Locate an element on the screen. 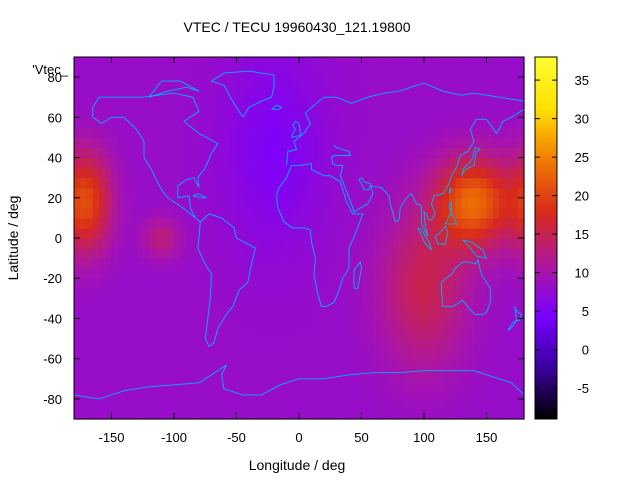  coastline is located at coordinates (299, 382).